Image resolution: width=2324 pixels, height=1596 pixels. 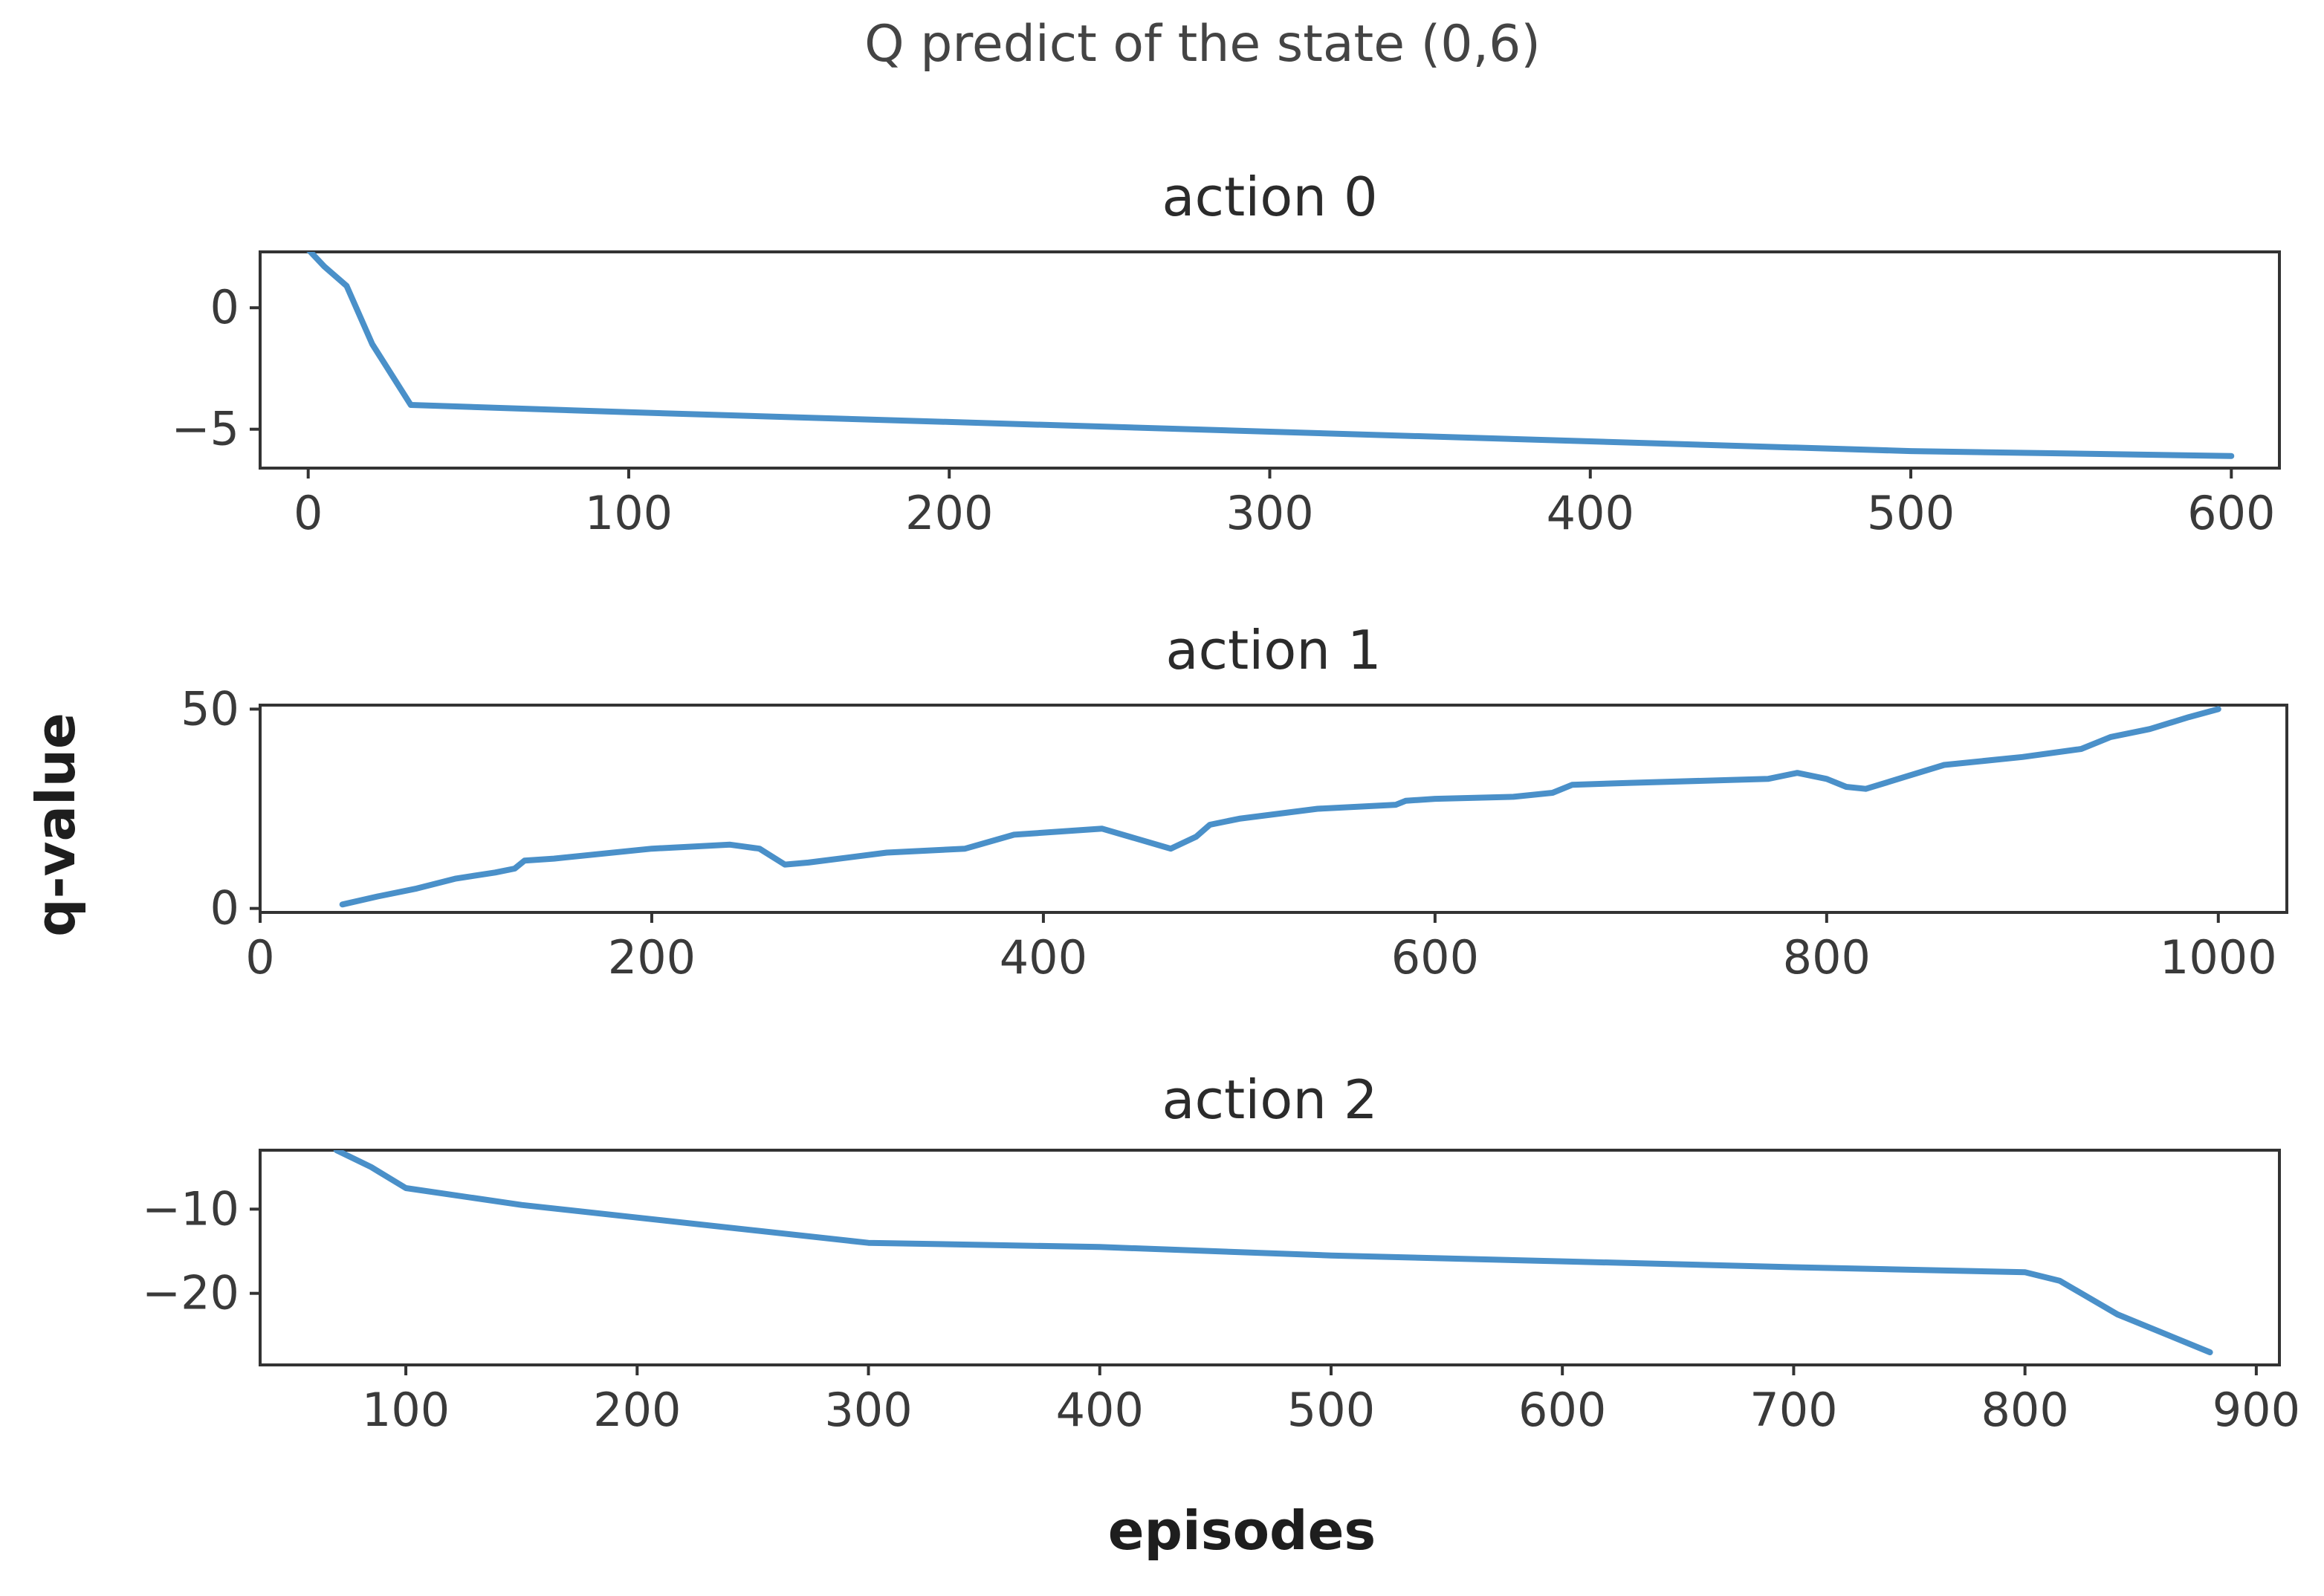 What do you see at coordinates (1793, 1410) in the screenshot?
I see `x-tick-label: 700` at bounding box center [1793, 1410].